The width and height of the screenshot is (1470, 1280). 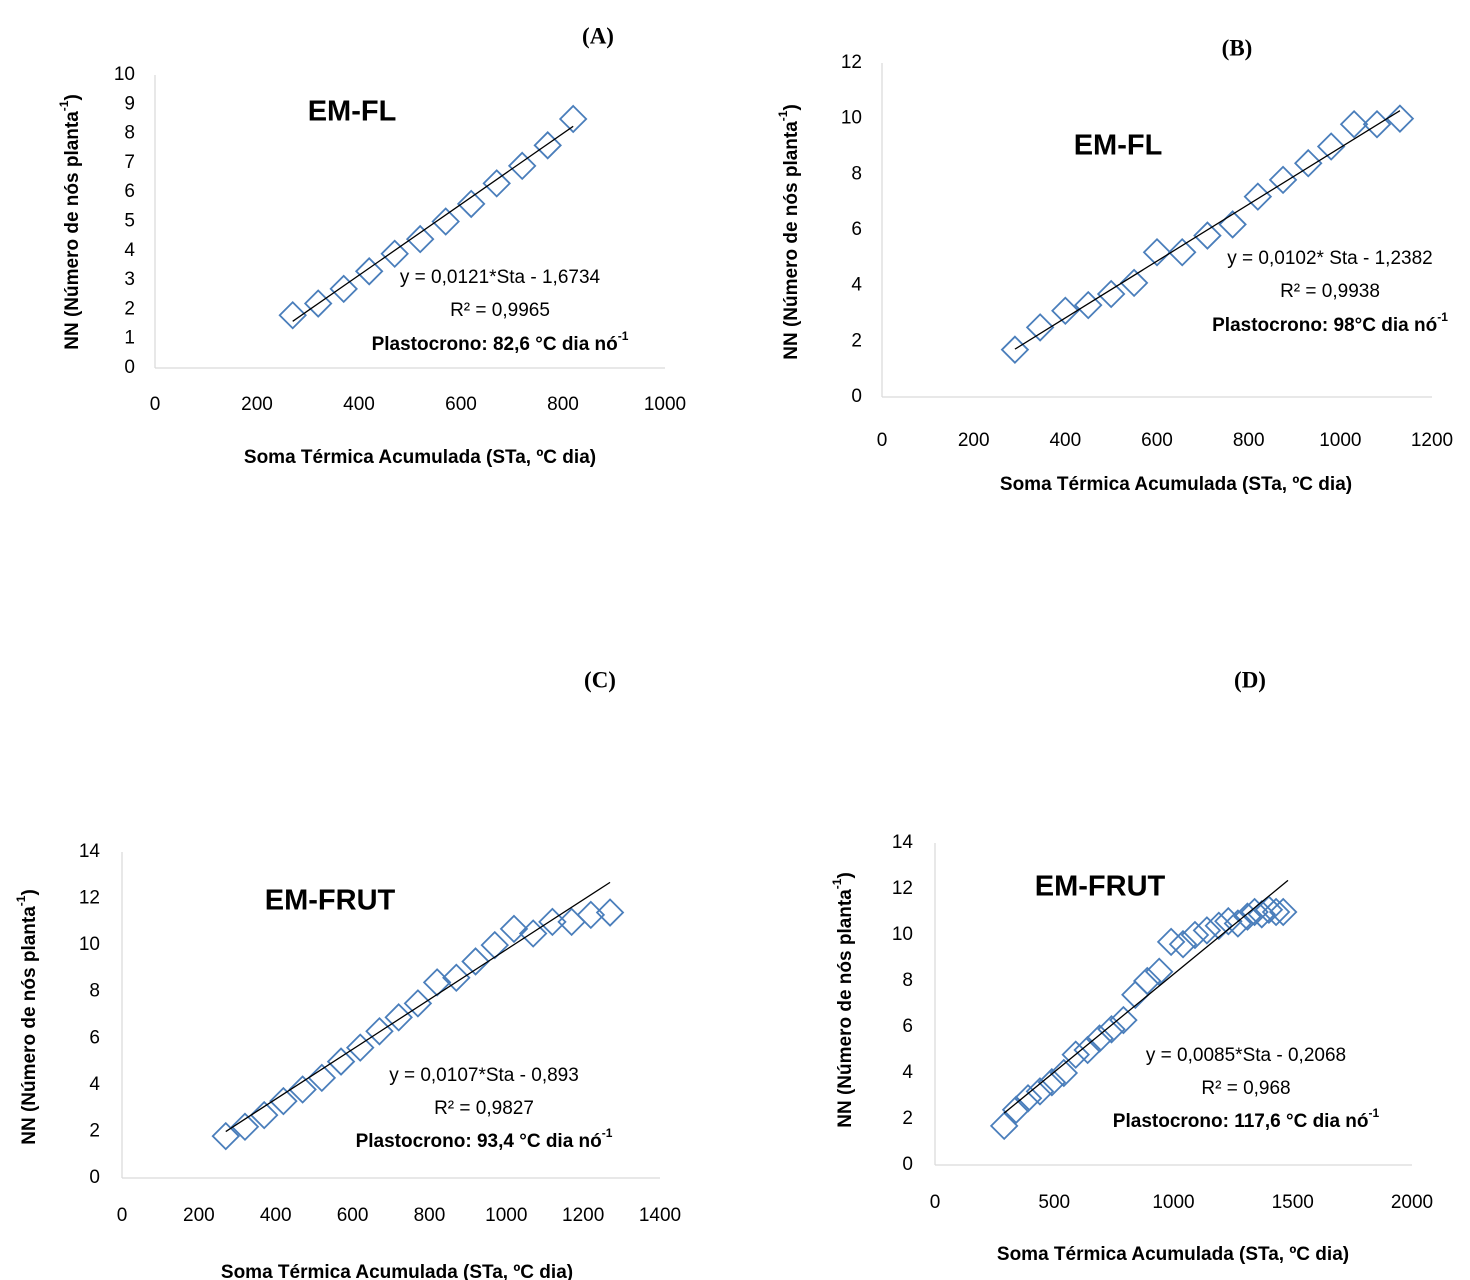 I want to click on y-tick-label: 9, so click(x=129, y=103).